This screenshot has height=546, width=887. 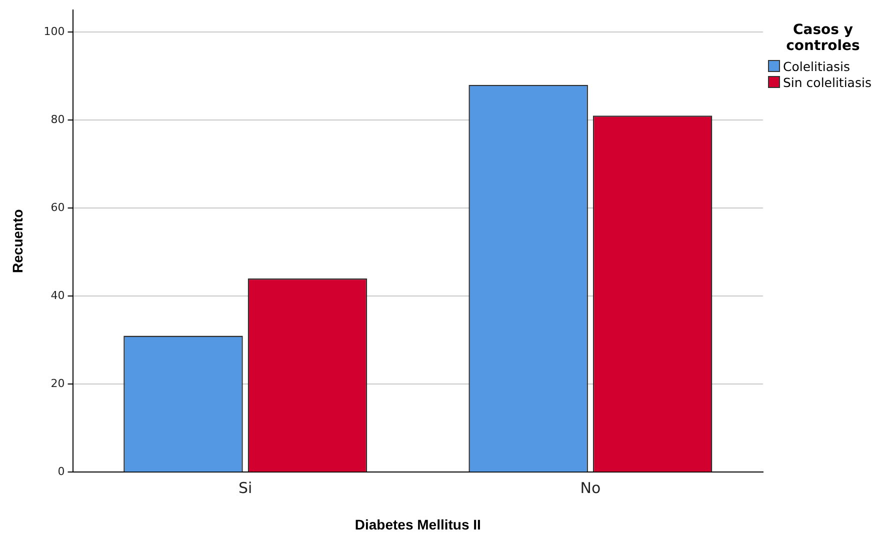 What do you see at coordinates (417, 524) in the screenshot?
I see `x-axis-title: Diabetes Mellitus II` at bounding box center [417, 524].